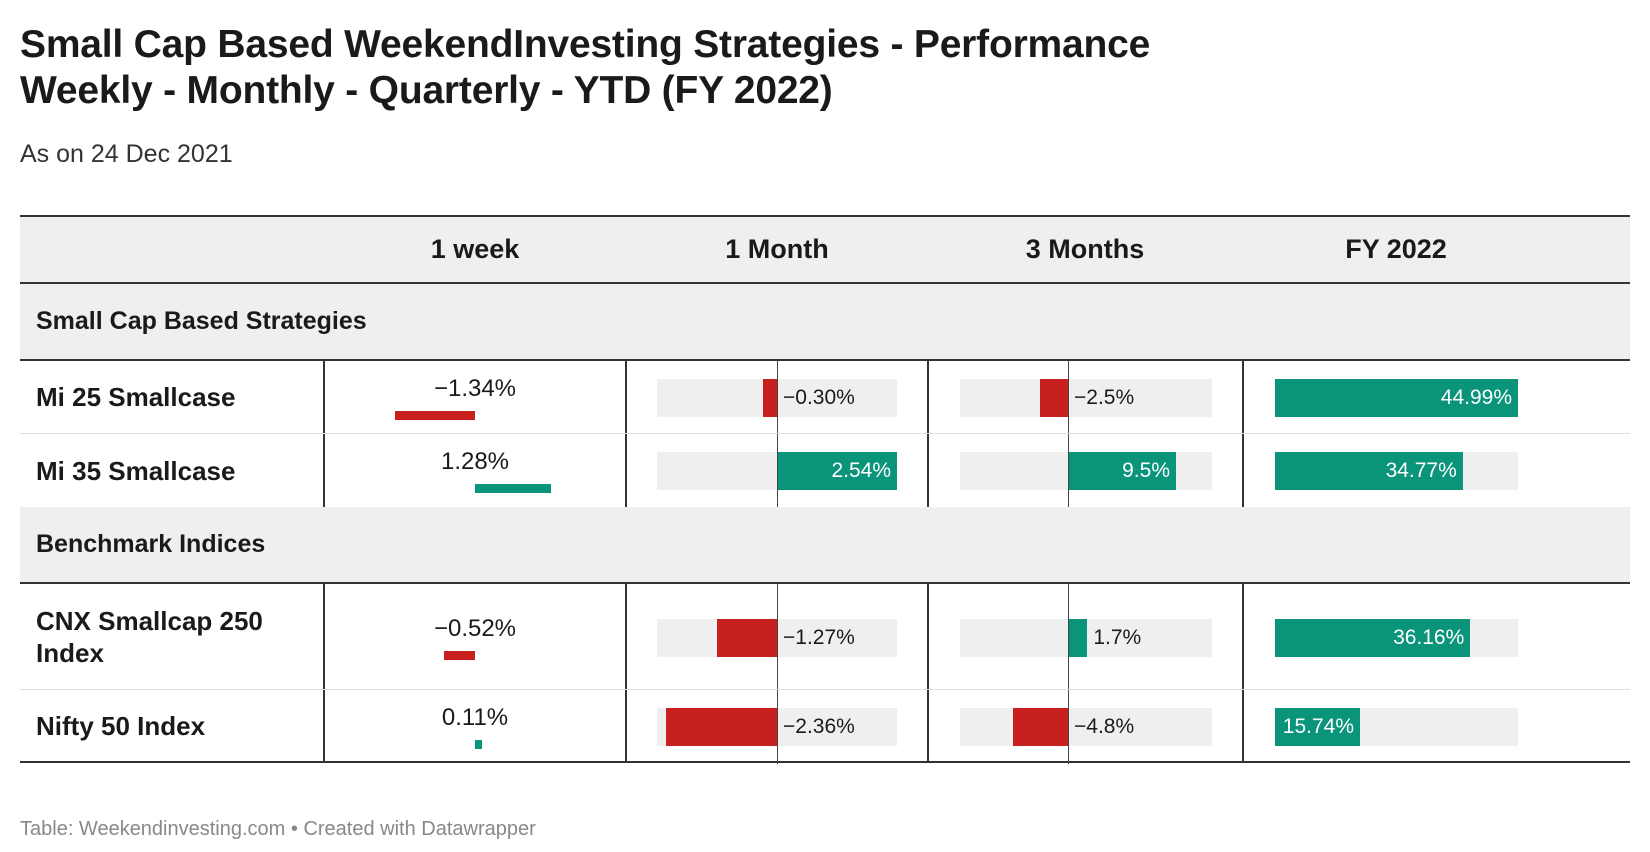 The width and height of the screenshot is (1650, 852). What do you see at coordinates (825, 544) in the screenshot?
I see `group-header: Benchmark Indices` at bounding box center [825, 544].